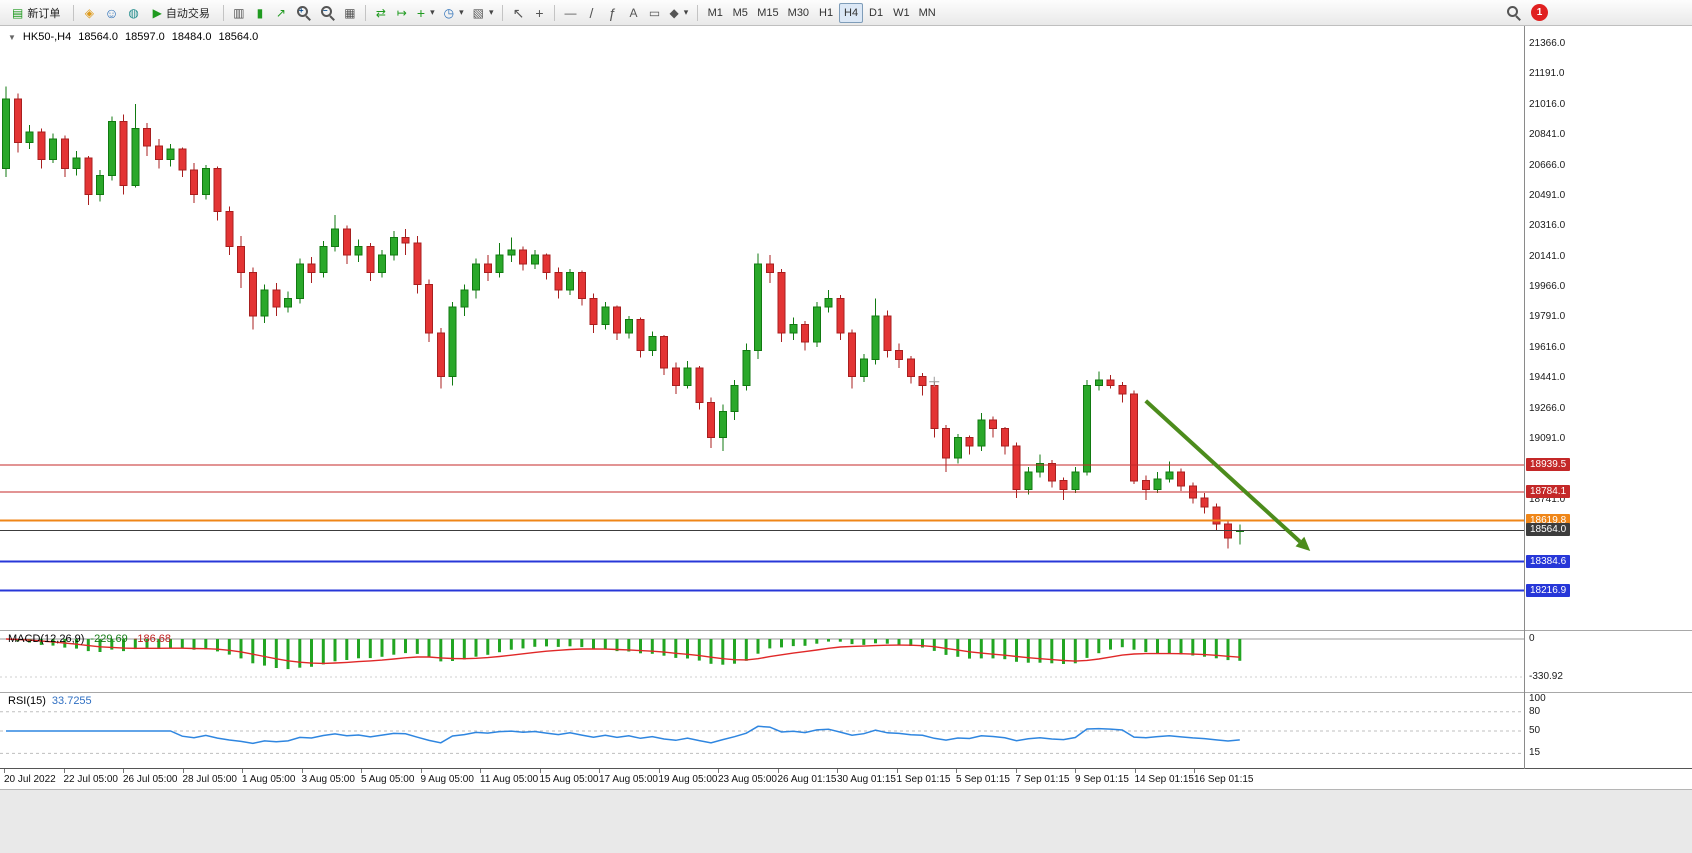 The width and height of the screenshot is (1692, 853). I want to click on time-label: 5 Sep 01:15, so click(983, 779).